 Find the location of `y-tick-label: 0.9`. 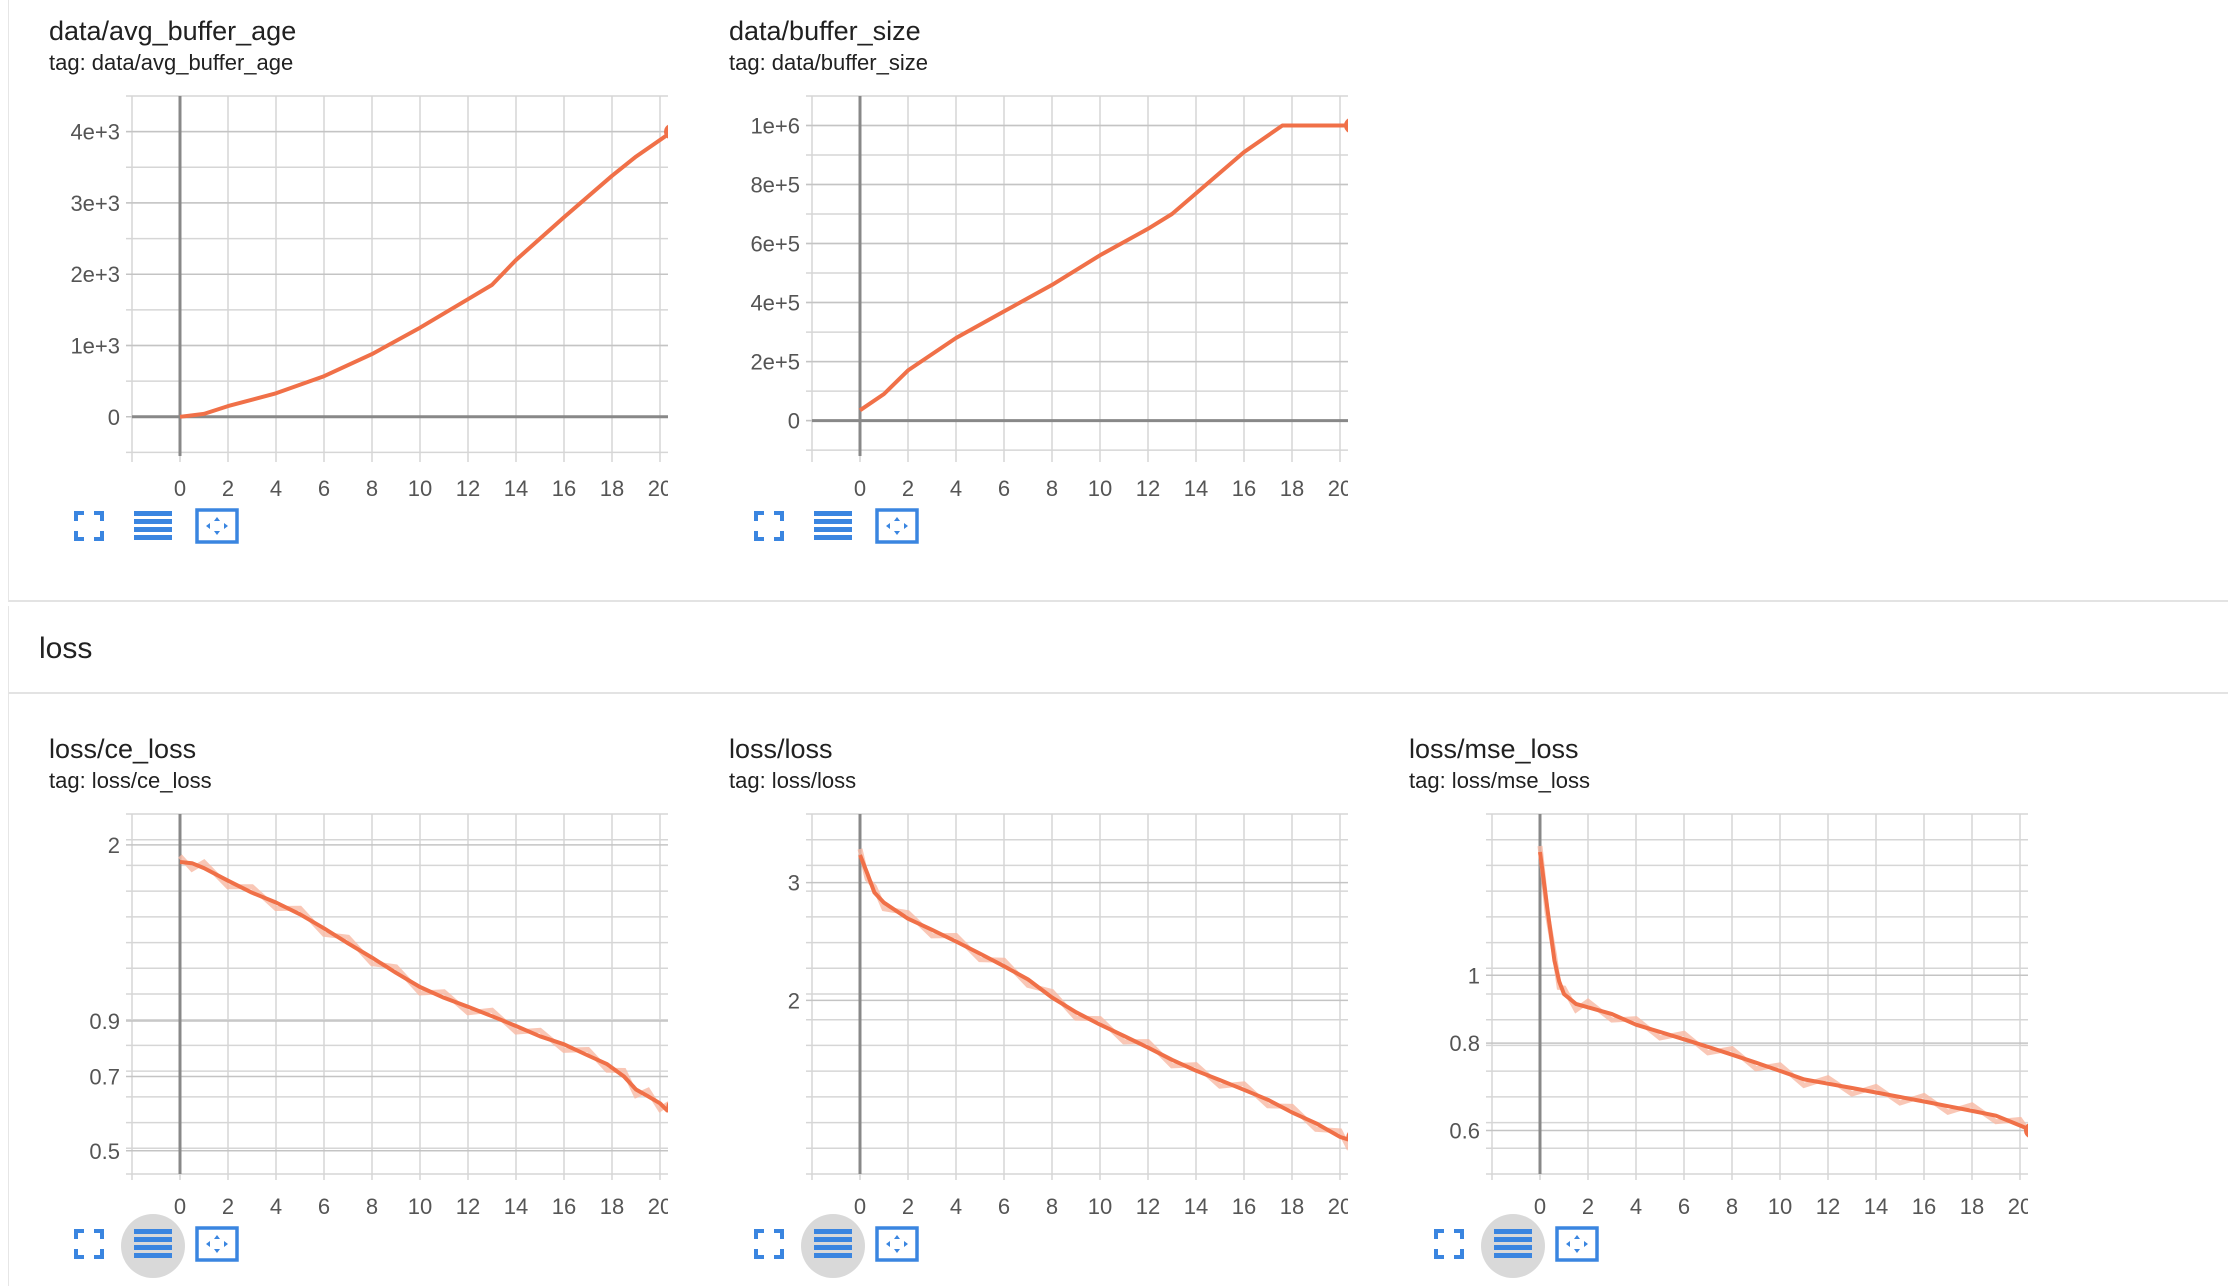

y-tick-label: 0.9 is located at coordinates (104, 1021).